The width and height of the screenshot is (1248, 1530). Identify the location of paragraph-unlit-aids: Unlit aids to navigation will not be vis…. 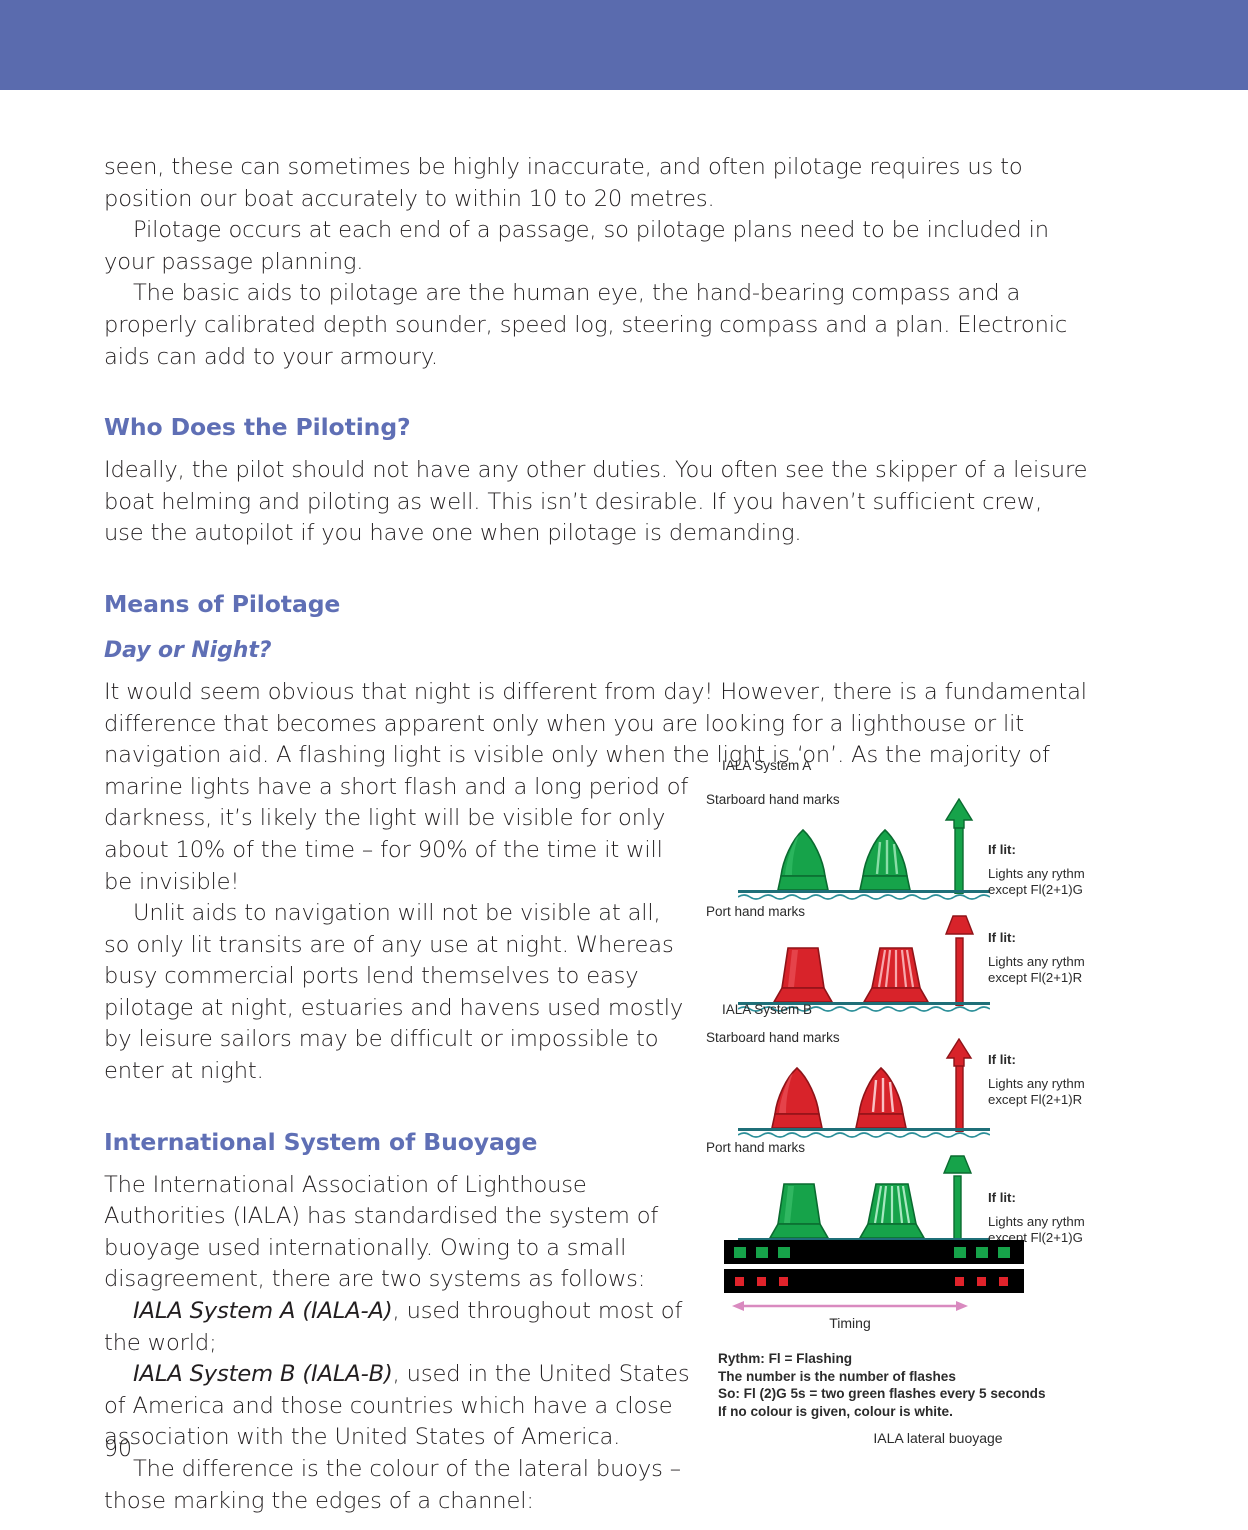
(394, 992).